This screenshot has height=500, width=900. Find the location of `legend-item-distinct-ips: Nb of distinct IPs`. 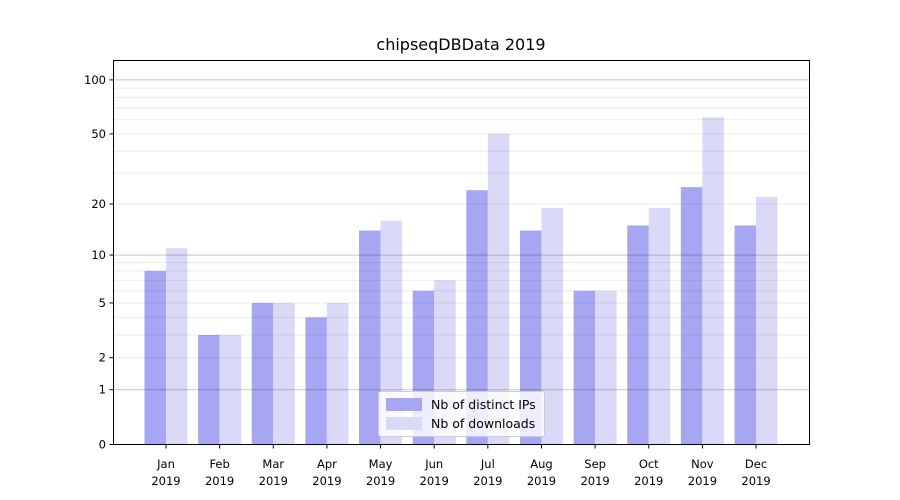

legend-item-distinct-ips: Nb of distinct IPs is located at coordinates (461, 404).